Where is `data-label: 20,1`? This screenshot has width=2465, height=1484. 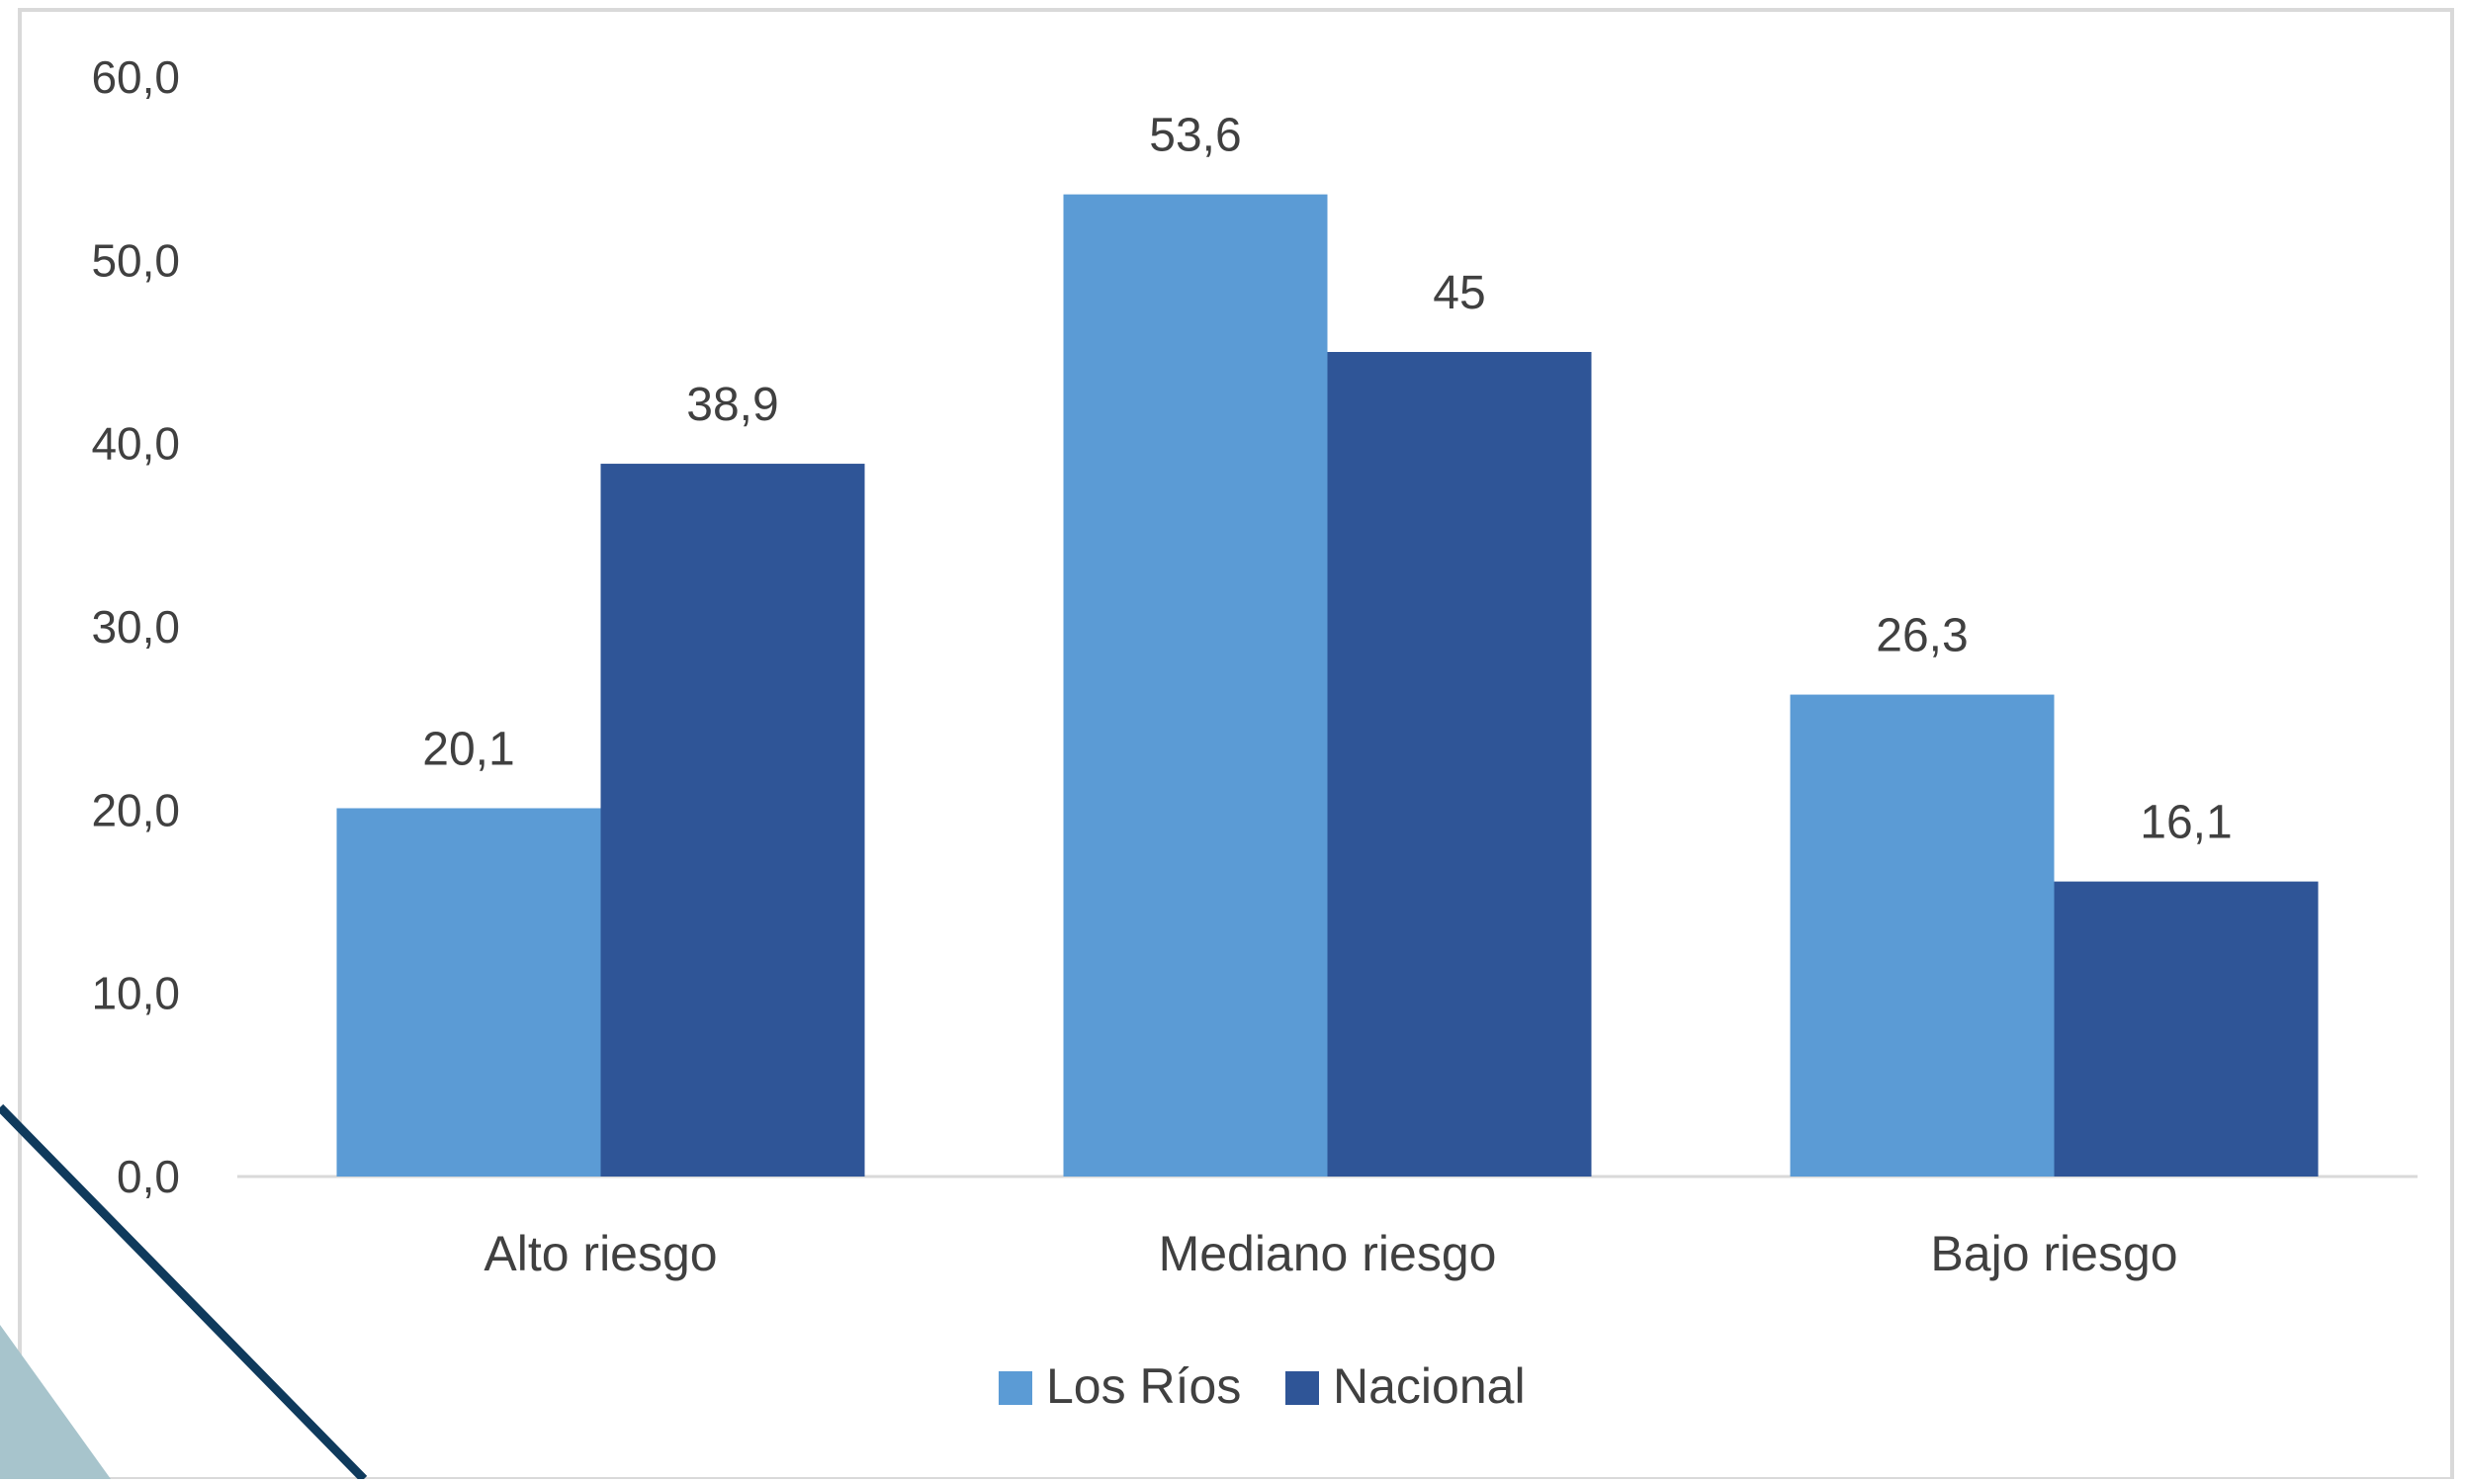 data-label: 20,1 is located at coordinates (468, 749).